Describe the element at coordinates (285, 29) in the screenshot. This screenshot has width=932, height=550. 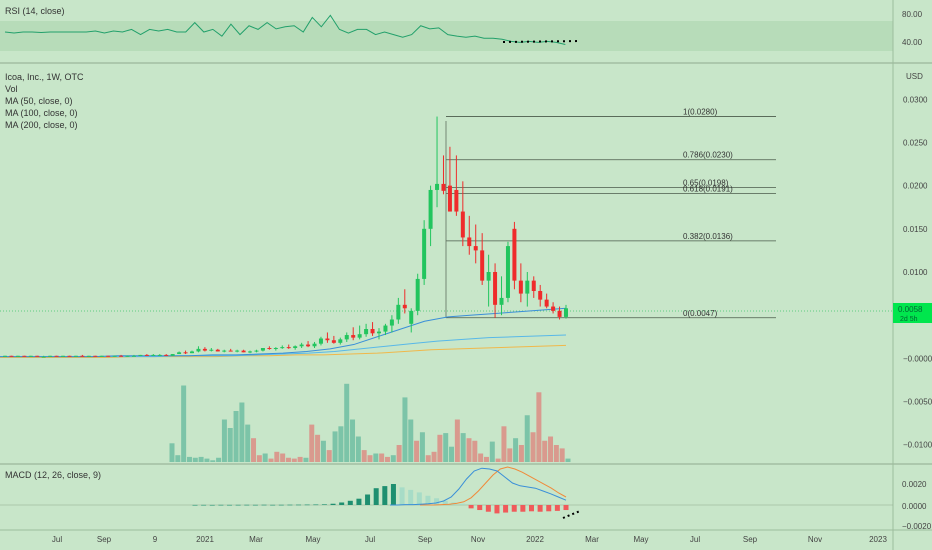
I see `rsi-line` at that location.